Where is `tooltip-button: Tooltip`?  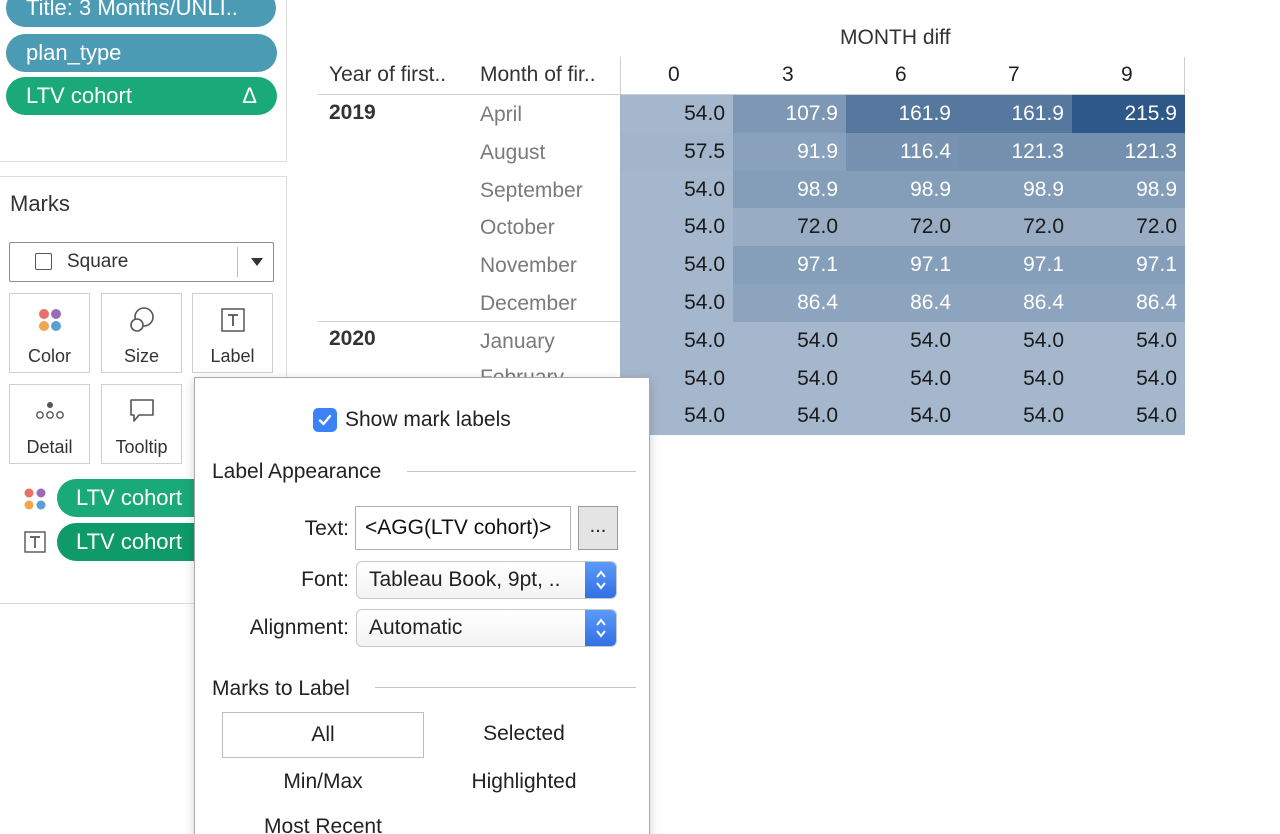
tooltip-button: Tooltip is located at coordinates (141, 424).